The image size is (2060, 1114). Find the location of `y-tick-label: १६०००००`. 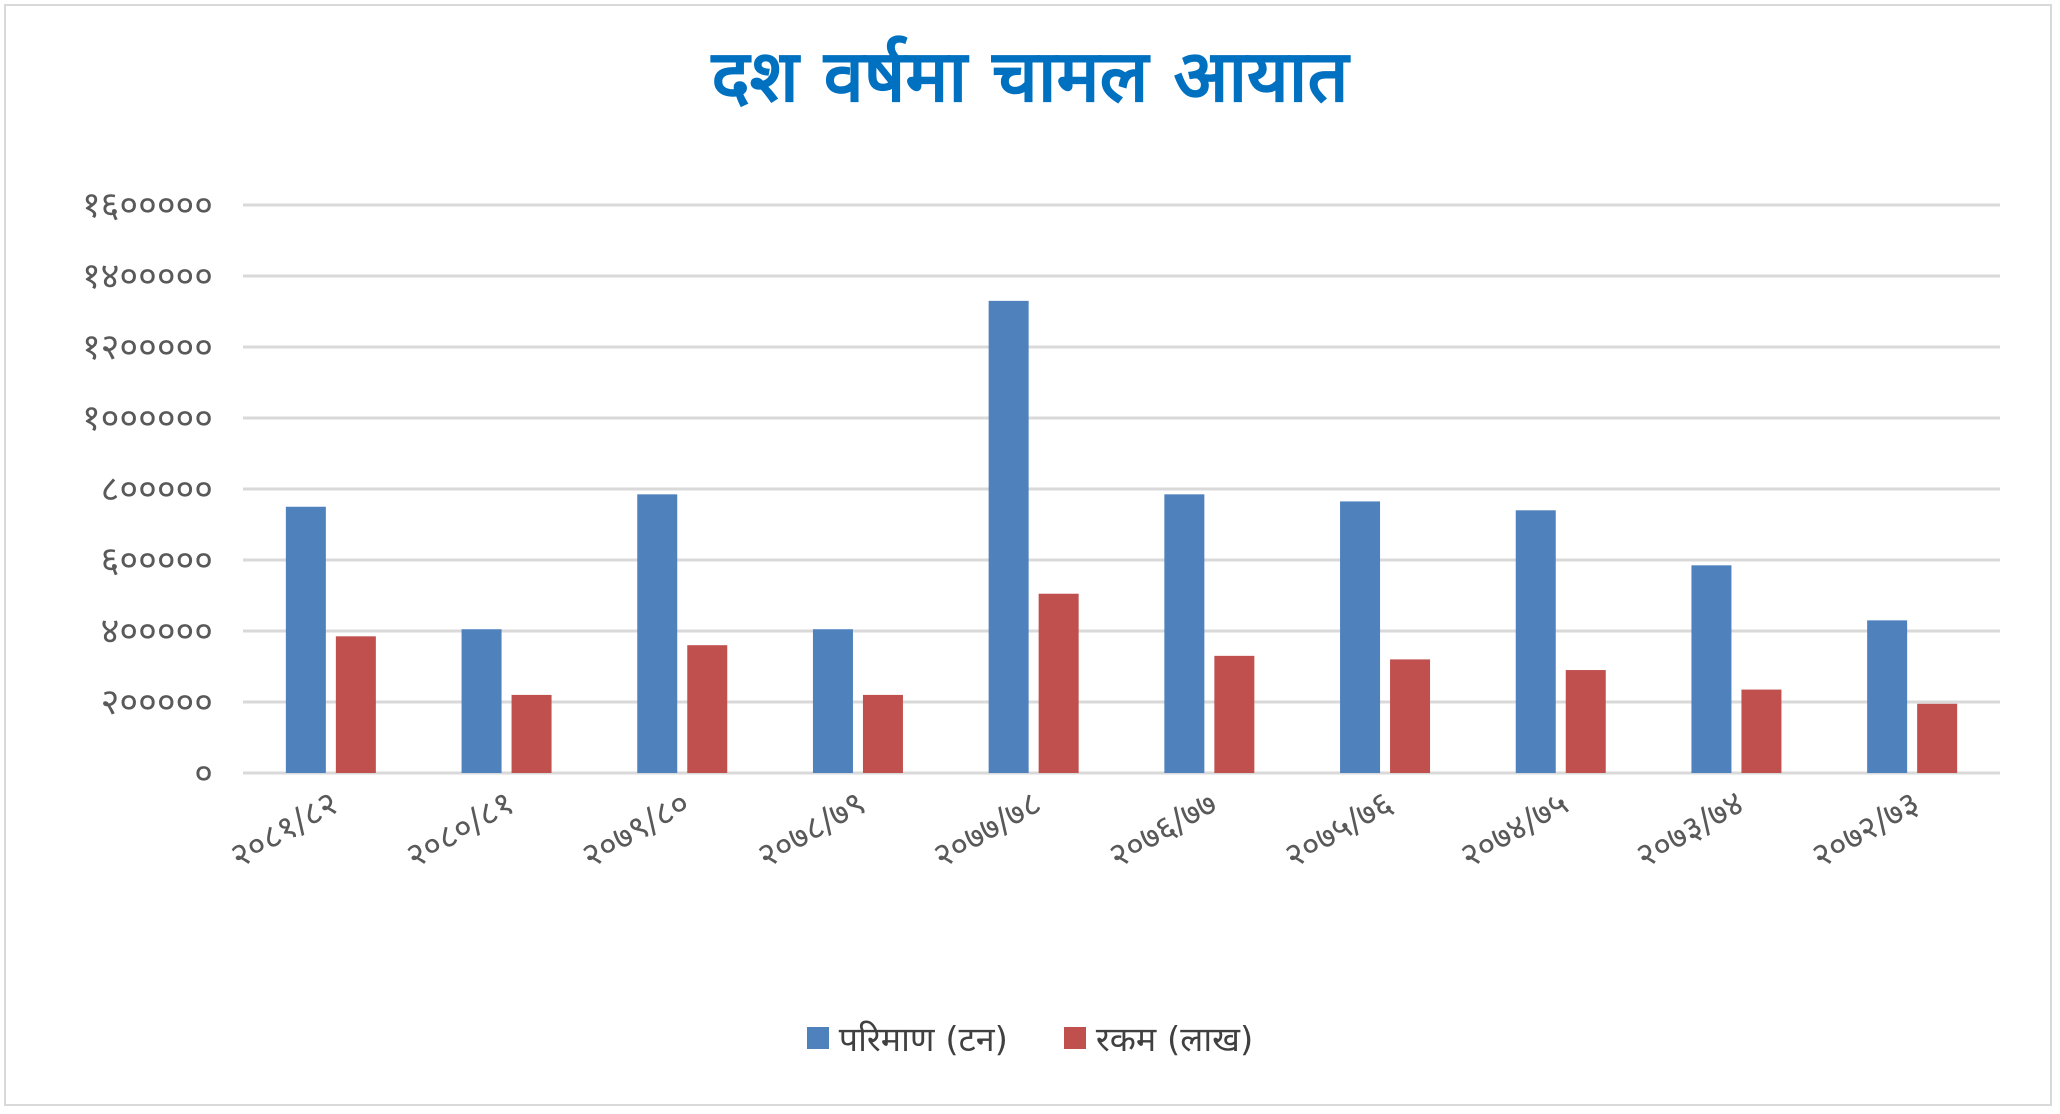

y-tick-label: १६००००० is located at coordinates (147, 205).